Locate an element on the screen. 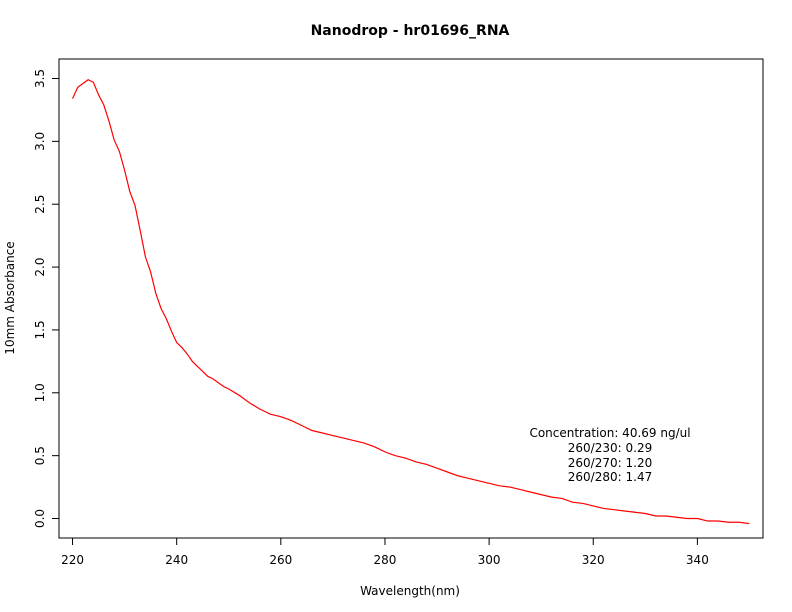  y-axis: 0.0 0.5 1.0 1.5 2.0 2.5 3.0 3.5 is located at coordinates (46, 298).